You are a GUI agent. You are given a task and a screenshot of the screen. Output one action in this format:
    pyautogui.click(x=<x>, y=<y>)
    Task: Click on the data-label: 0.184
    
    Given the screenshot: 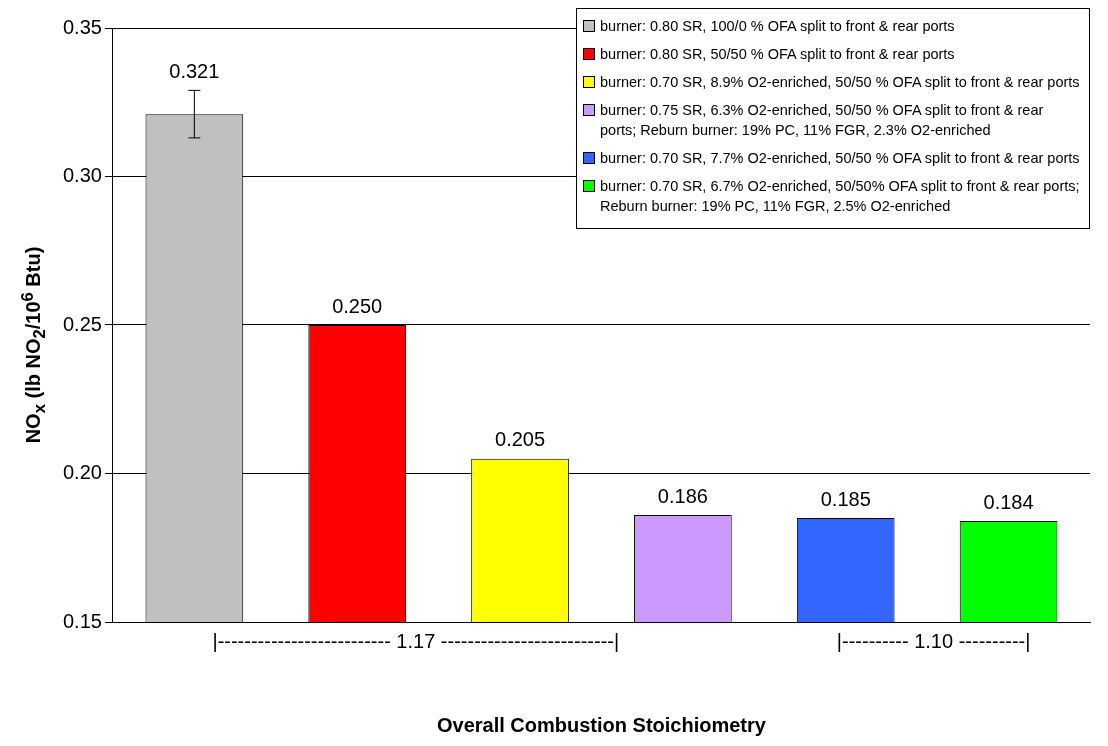 What is the action you would take?
    pyautogui.click(x=1008, y=501)
    